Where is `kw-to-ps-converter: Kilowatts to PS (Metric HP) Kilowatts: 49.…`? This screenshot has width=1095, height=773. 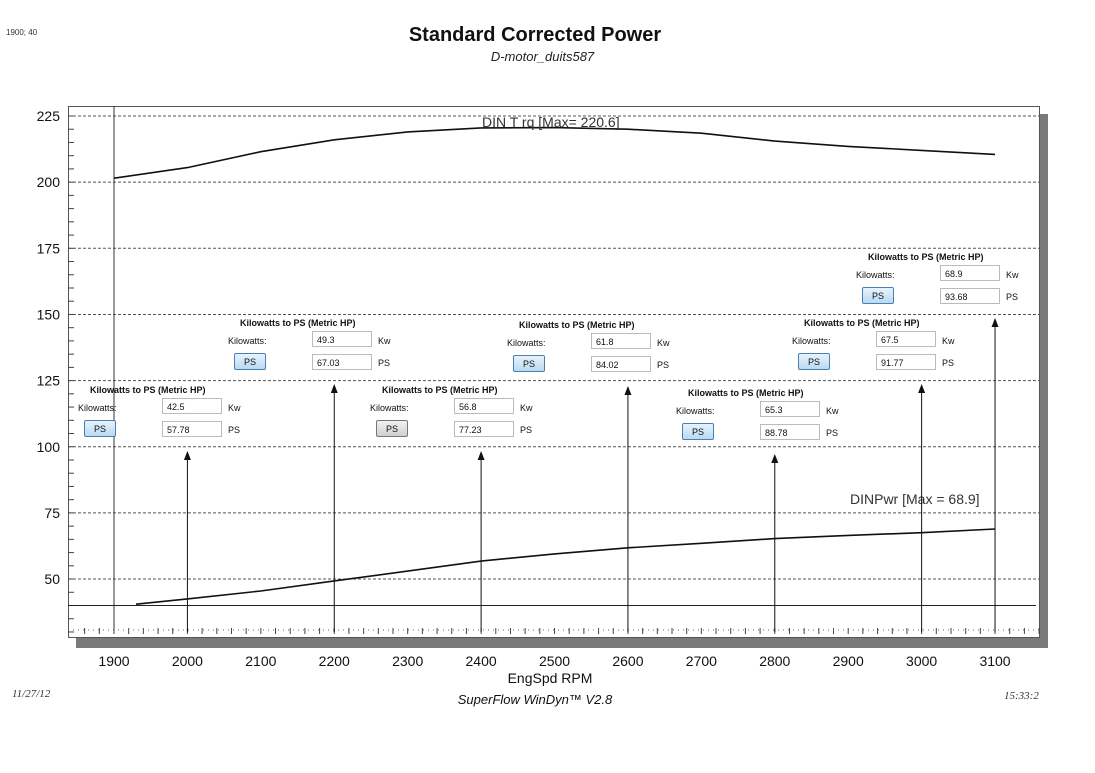
kw-to-ps-converter: Kilowatts to PS (Metric HP) Kilowatts: 49.… is located at coordinates (309, 350).